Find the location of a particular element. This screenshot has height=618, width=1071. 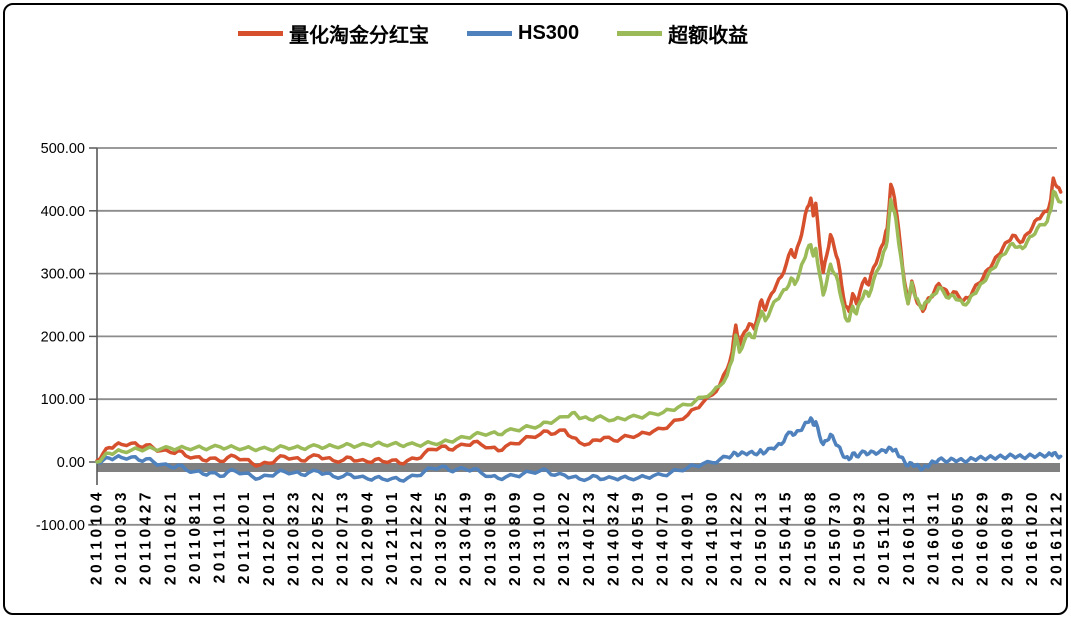

x-axis-label: 20150730 is located at coordinates (835, 537).